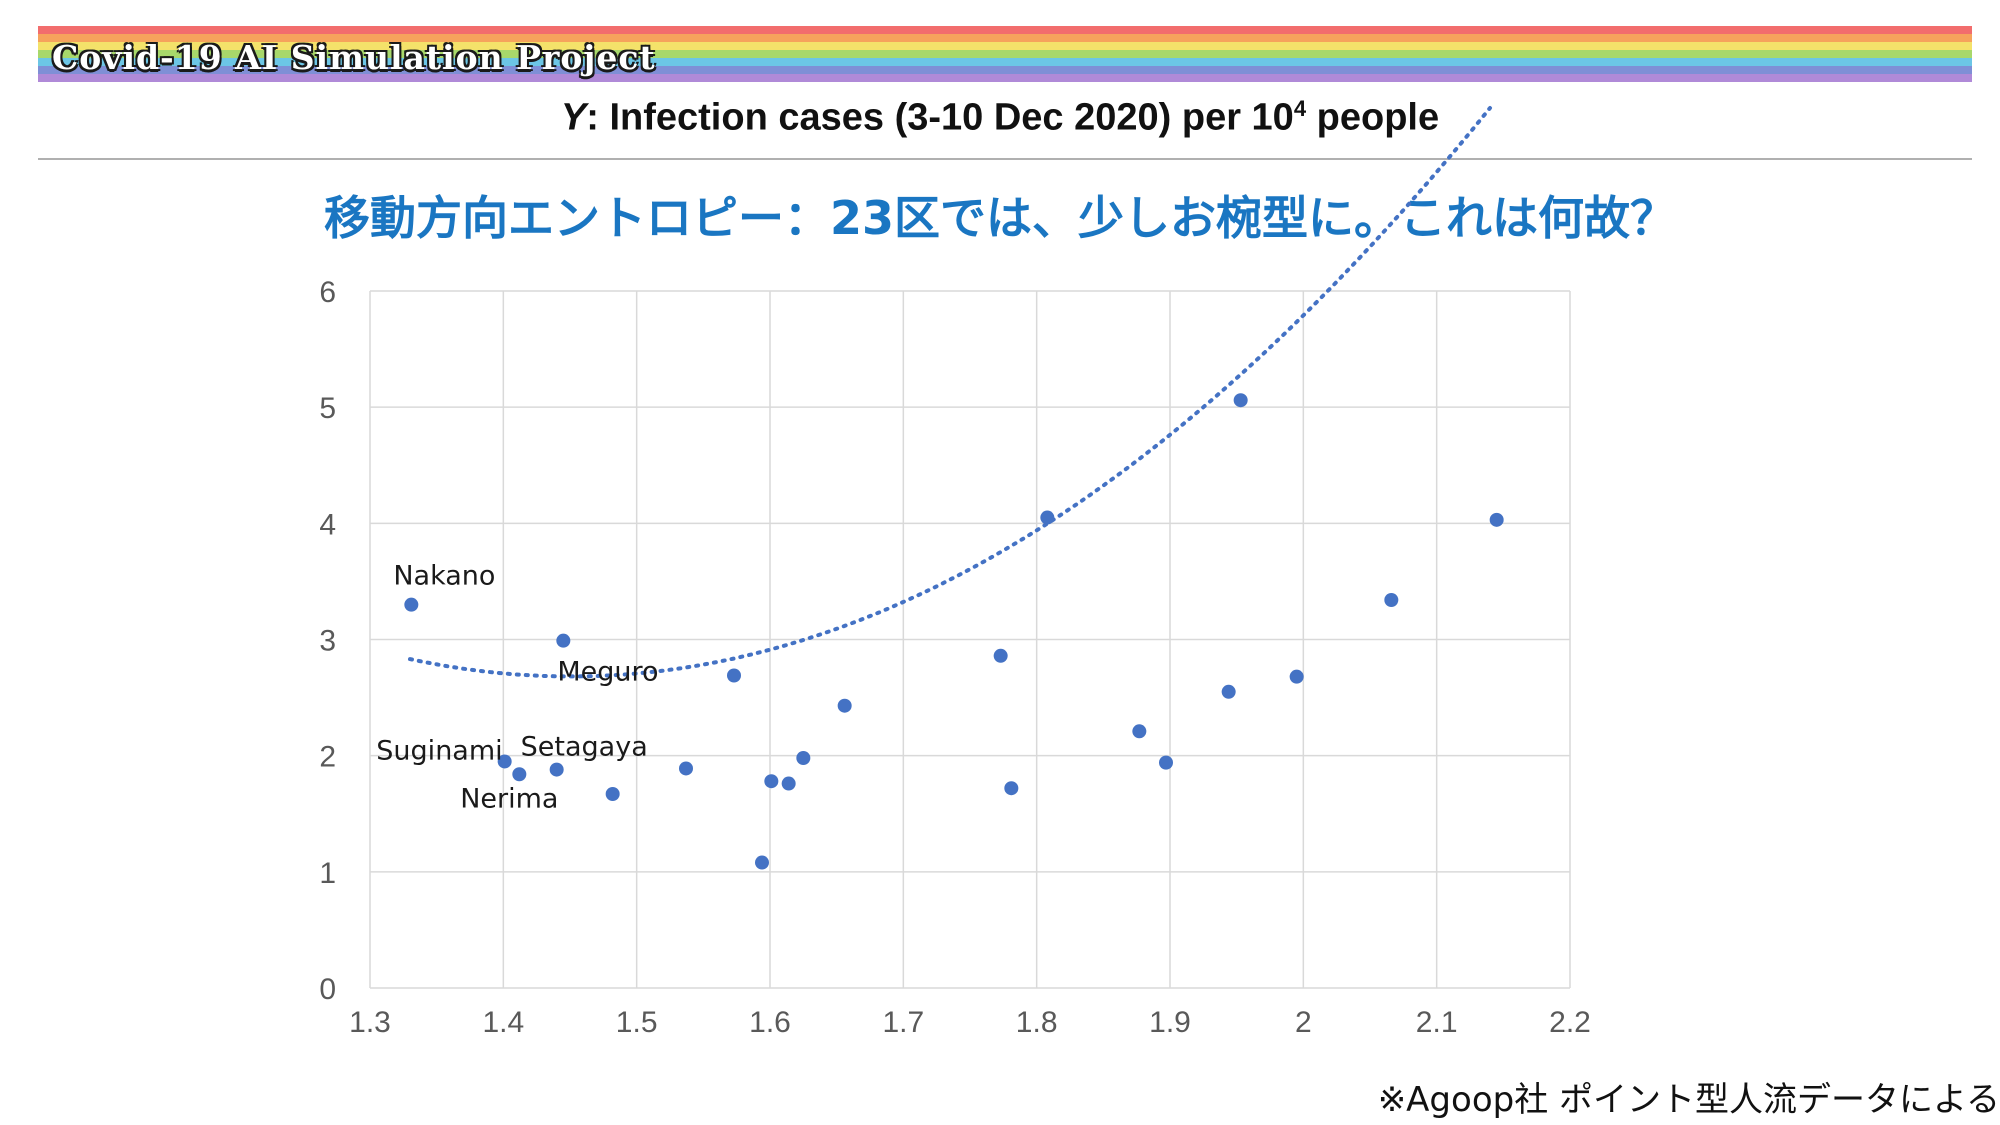 Image resolution: width=2000 pixels, height=1125 pixels. I want to click on point-label: Suginami, so click(439, 750).